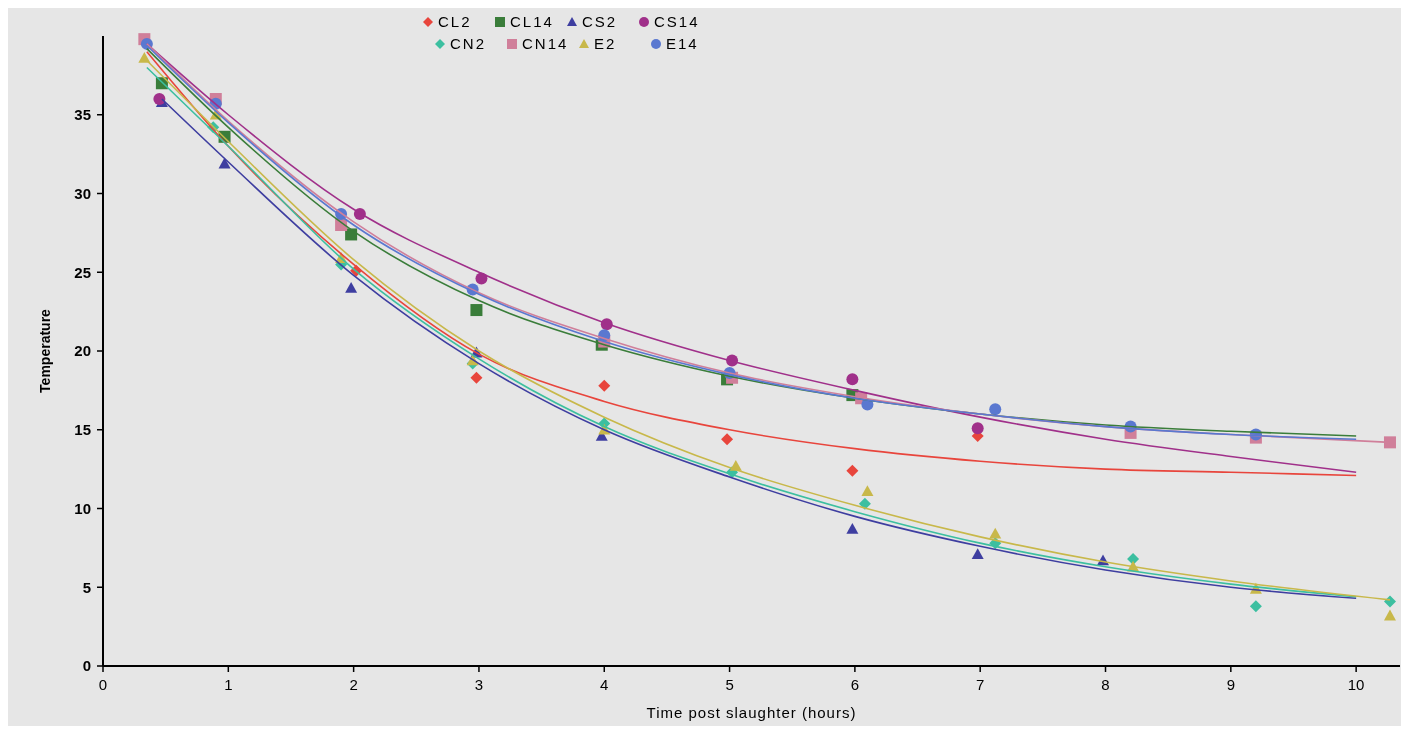 The width and height of the screenshot is (1409, 734). I want to click on y-tick-label: 0, so click(86, 666).